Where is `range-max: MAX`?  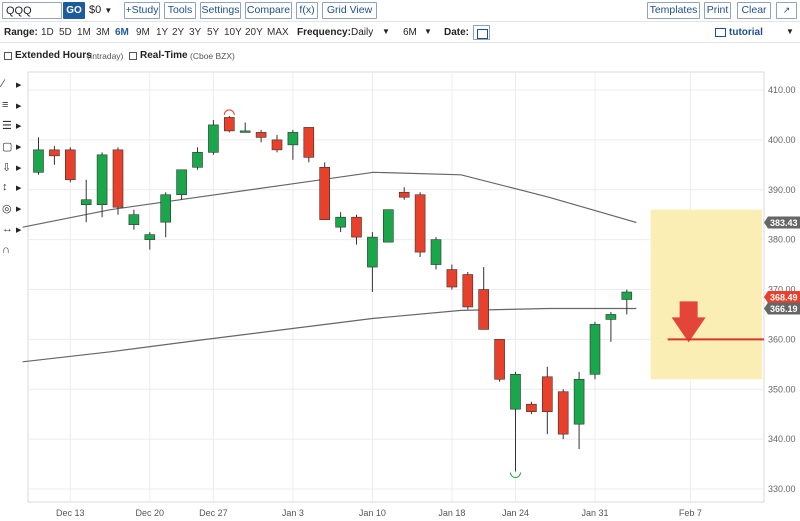
range-max: MAX is located at coordinates (278, 32).